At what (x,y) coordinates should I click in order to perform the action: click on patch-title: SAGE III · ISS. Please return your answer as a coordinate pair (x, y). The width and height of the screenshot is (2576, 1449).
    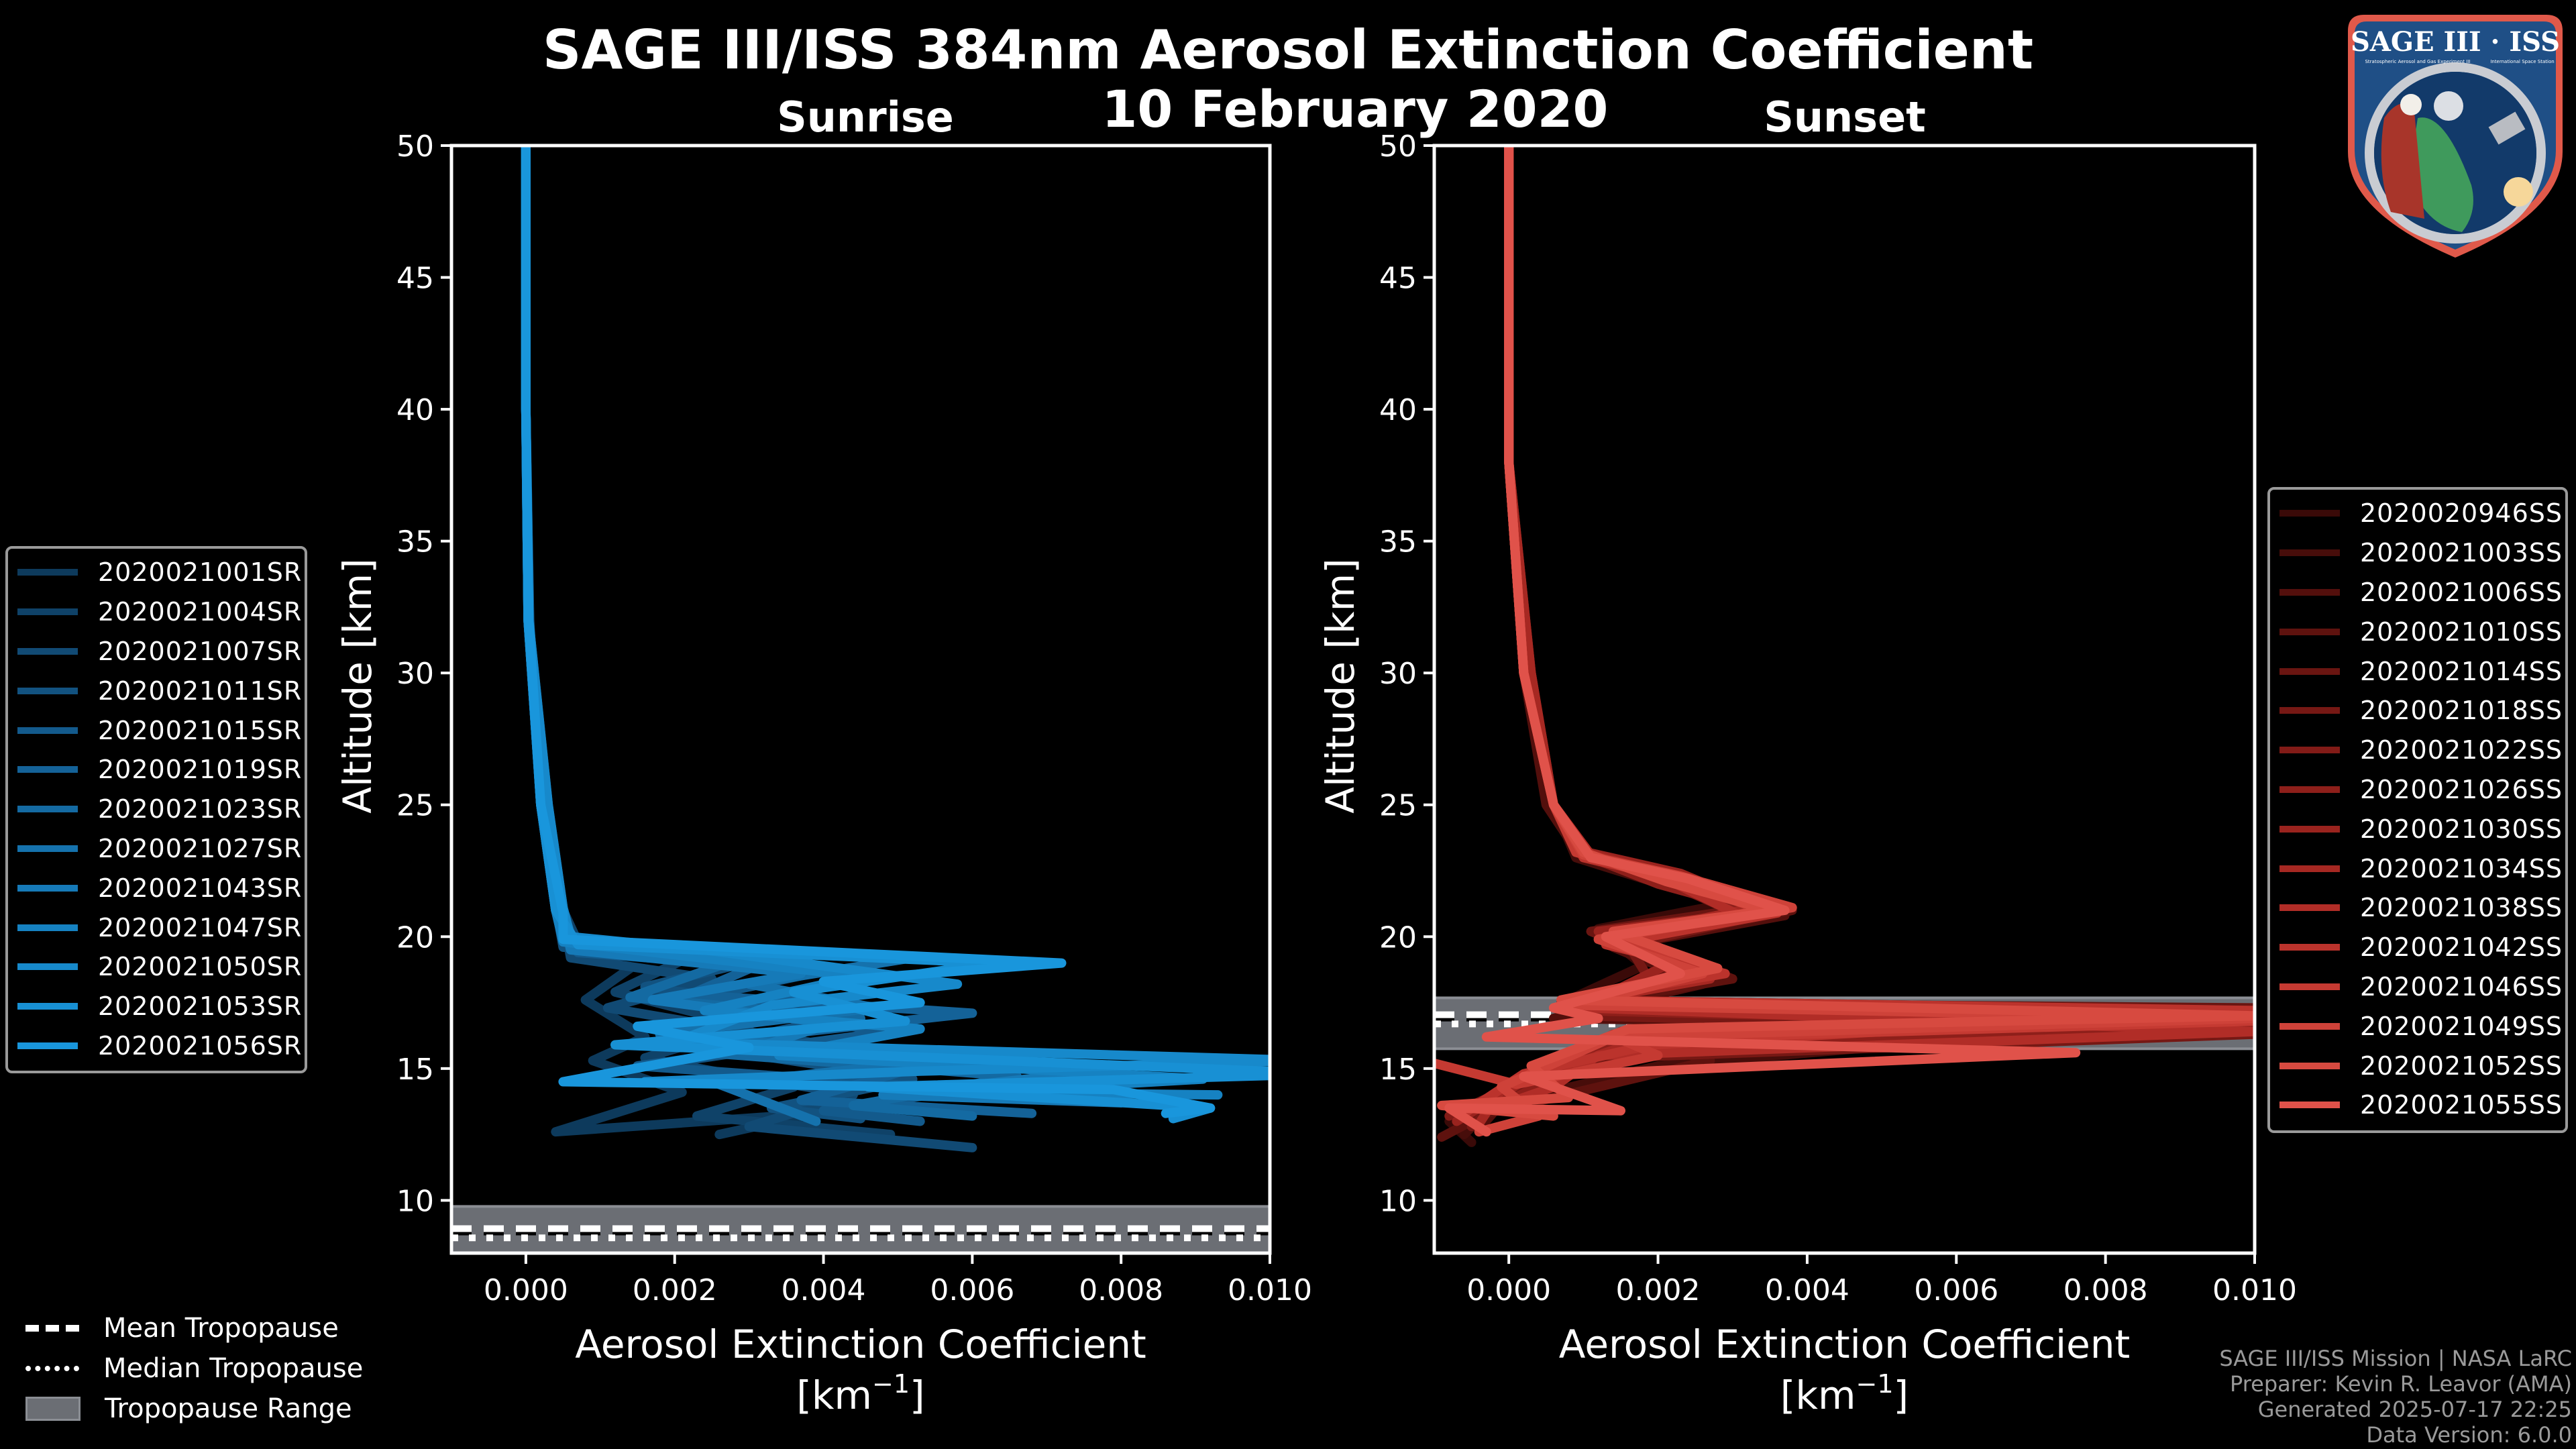
    Looking at the image, I should click on (2455, 42).